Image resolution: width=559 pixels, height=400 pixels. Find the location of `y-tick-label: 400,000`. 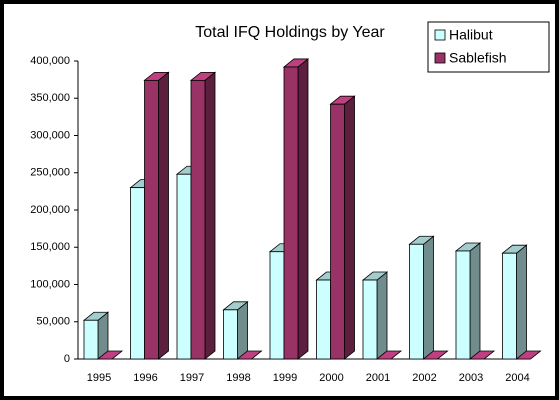

y-tick-label: 400,000 is located at coordinates (50, 61).